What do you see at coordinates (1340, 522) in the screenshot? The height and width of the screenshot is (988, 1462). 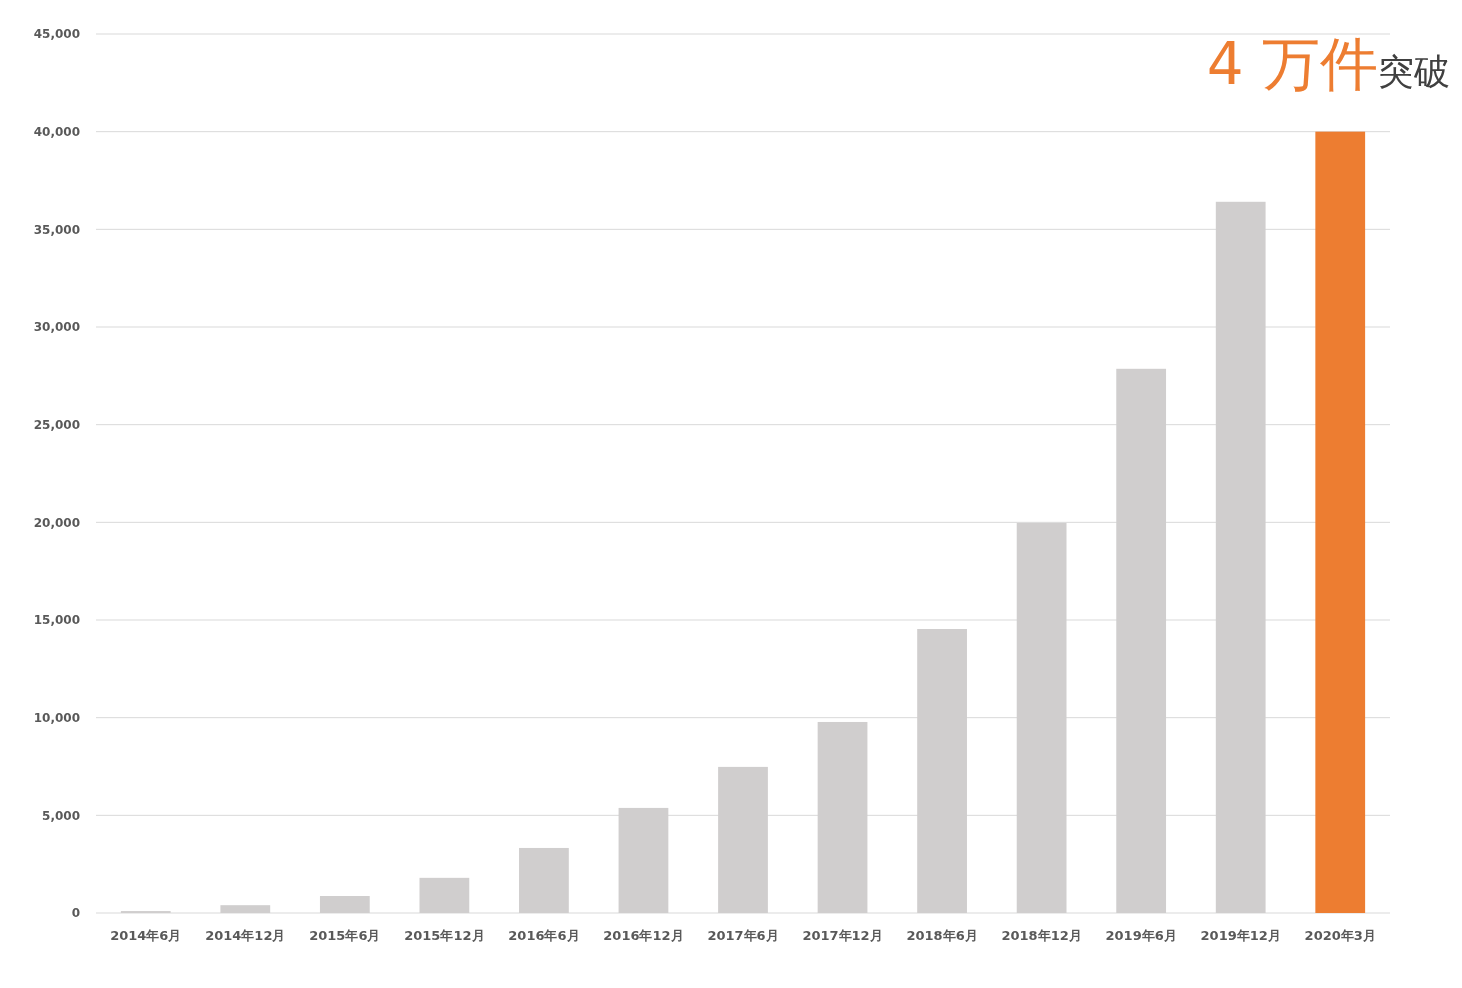 I see `bar` at bounding box center [1340, 522].